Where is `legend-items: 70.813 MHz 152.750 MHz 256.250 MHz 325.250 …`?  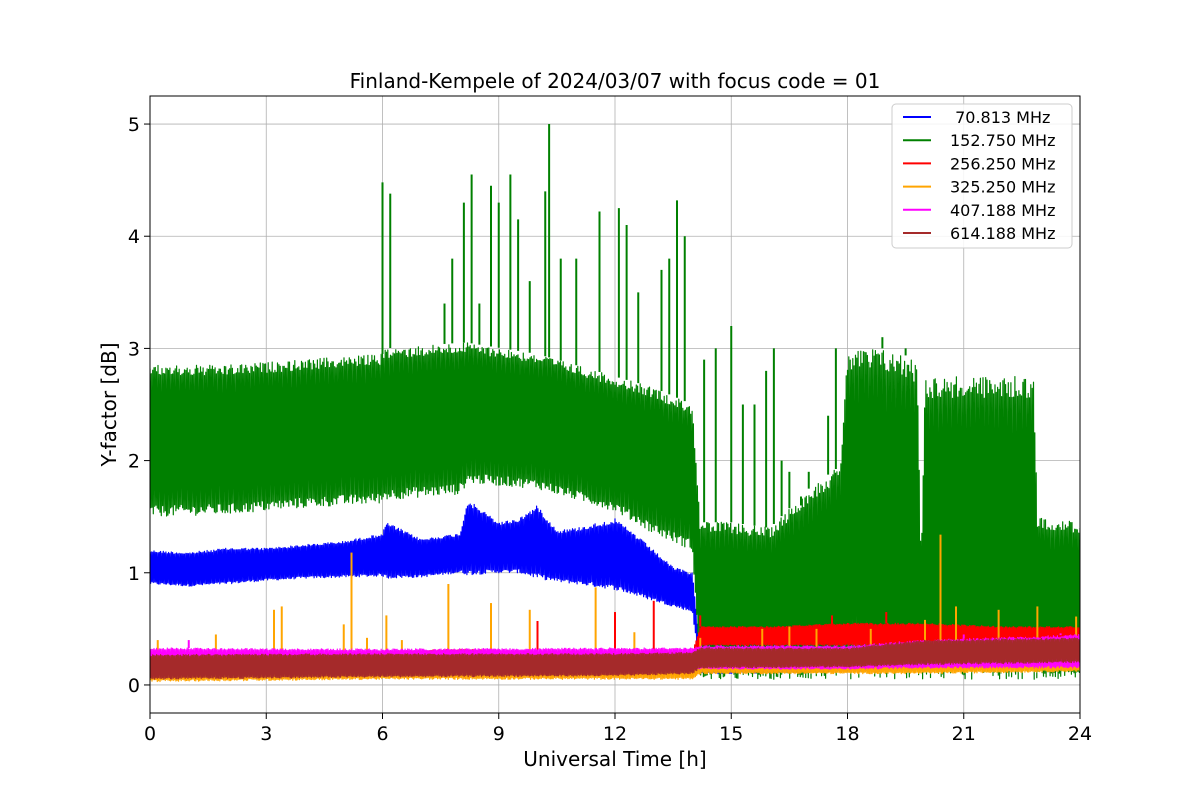 legend-items: 70.813 MHz 152.750 MHz 256.250 MHz 325.250 … is located at coordinates (979, 175).